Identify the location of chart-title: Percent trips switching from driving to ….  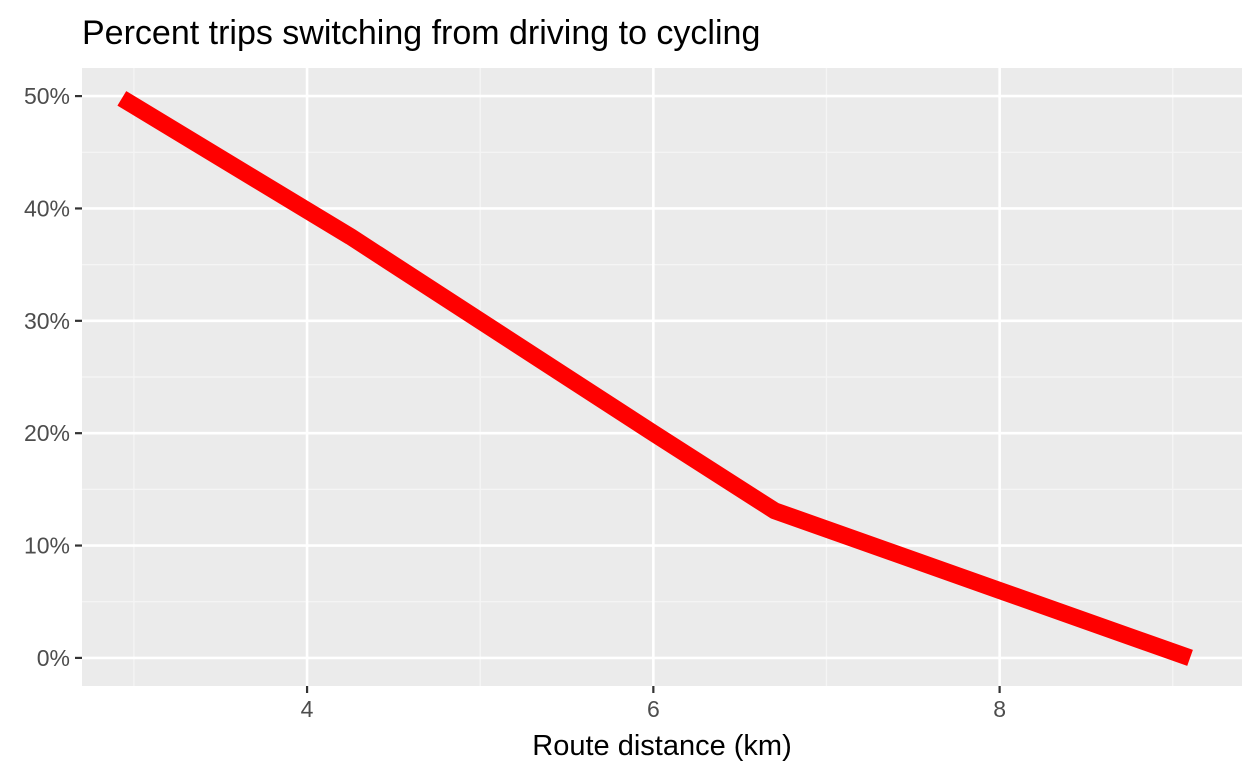
(421, 33).